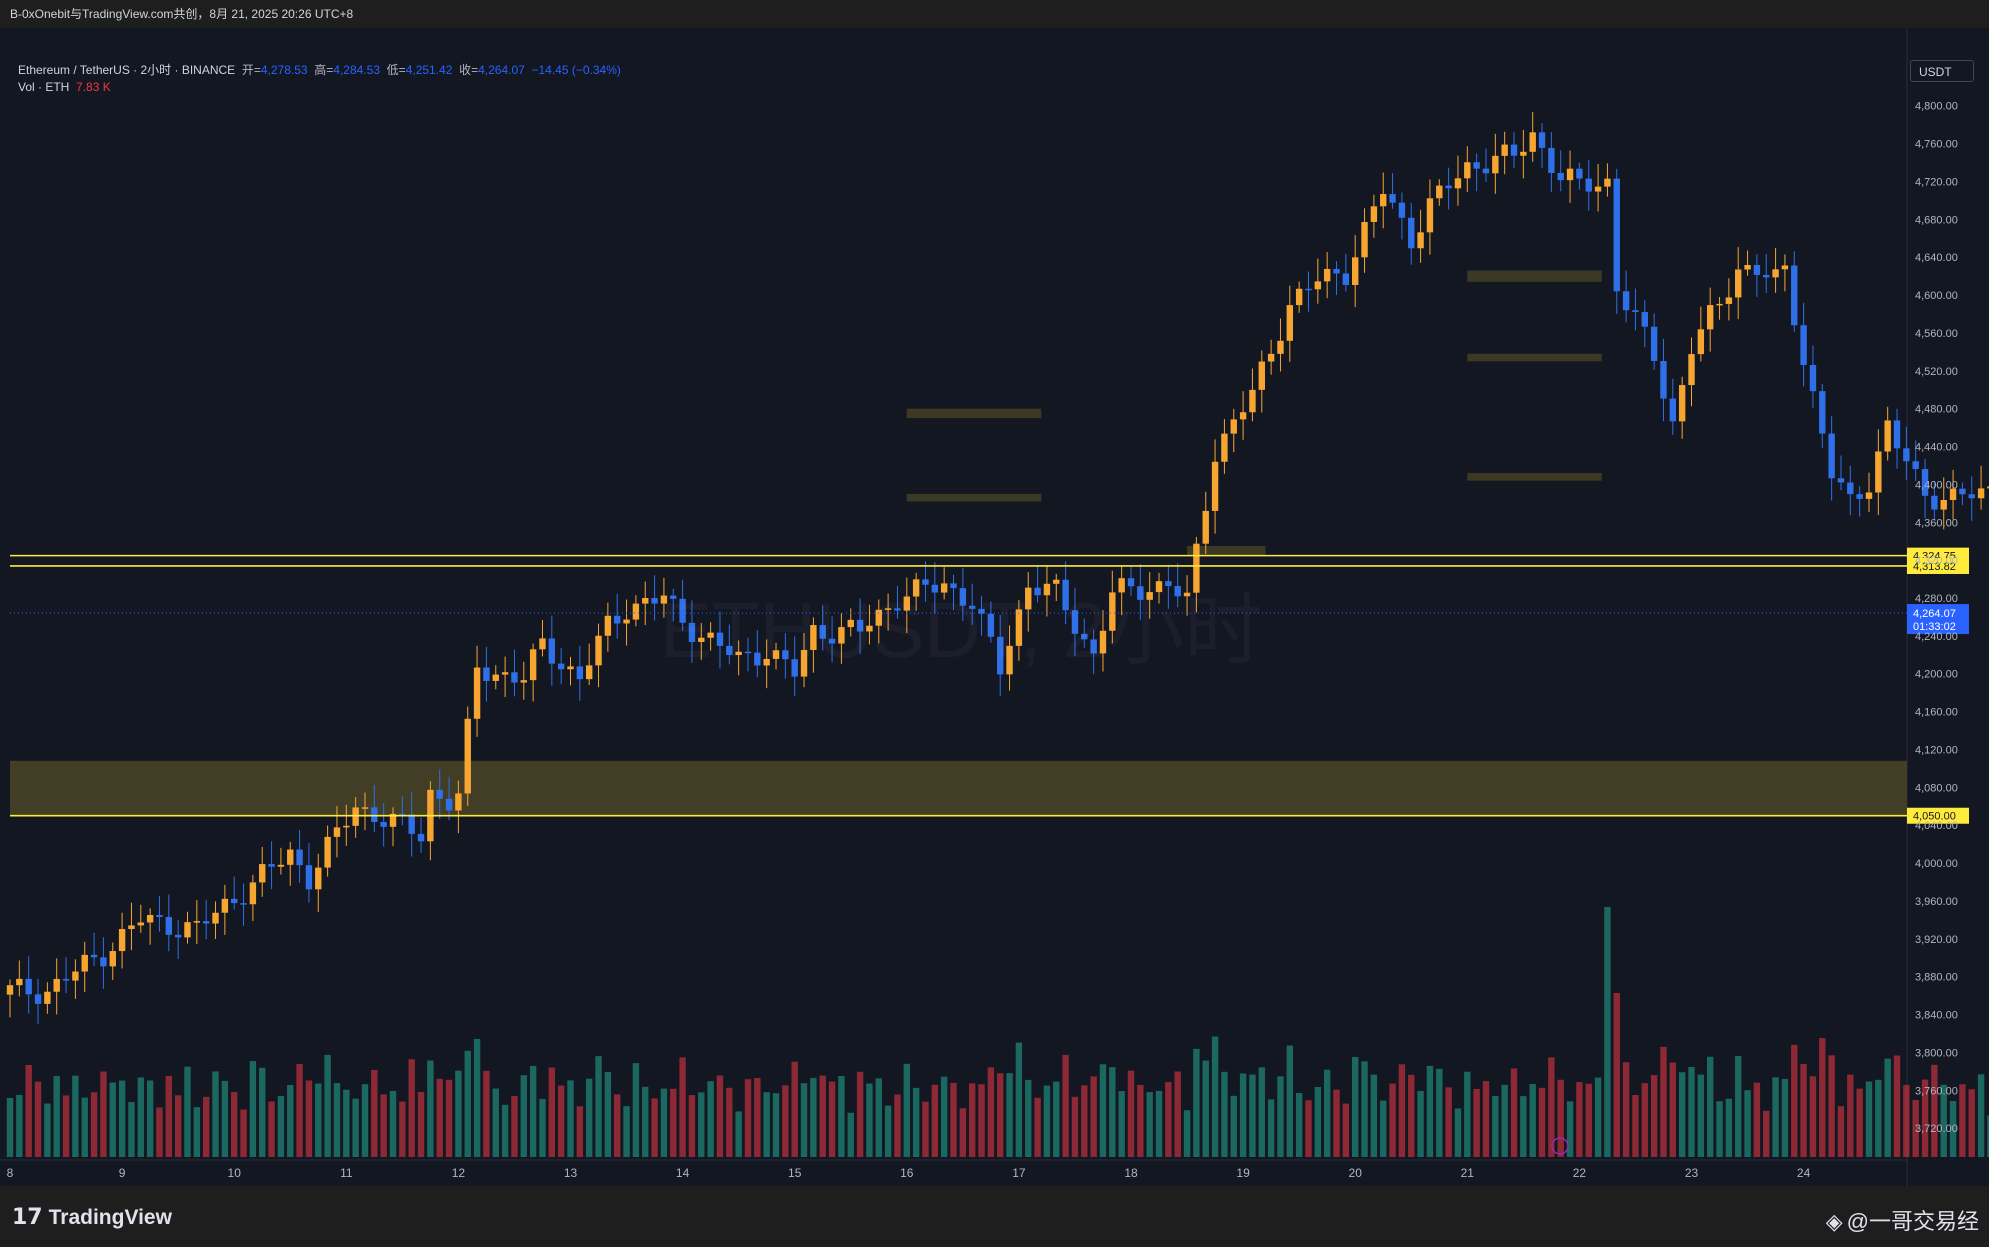  I want to click on legend-symbol: Ethereum / TetherUS · 2小时 · BINANCE, so click(127, 70).